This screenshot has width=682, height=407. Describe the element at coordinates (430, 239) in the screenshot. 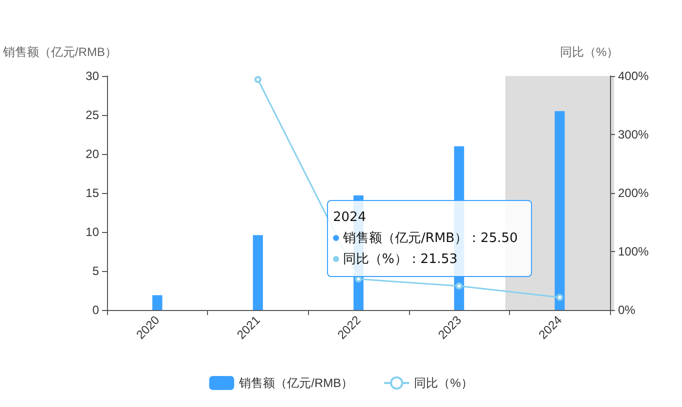

I see `annotation: 销售额（亿元/RMB）：25.50` at that location.